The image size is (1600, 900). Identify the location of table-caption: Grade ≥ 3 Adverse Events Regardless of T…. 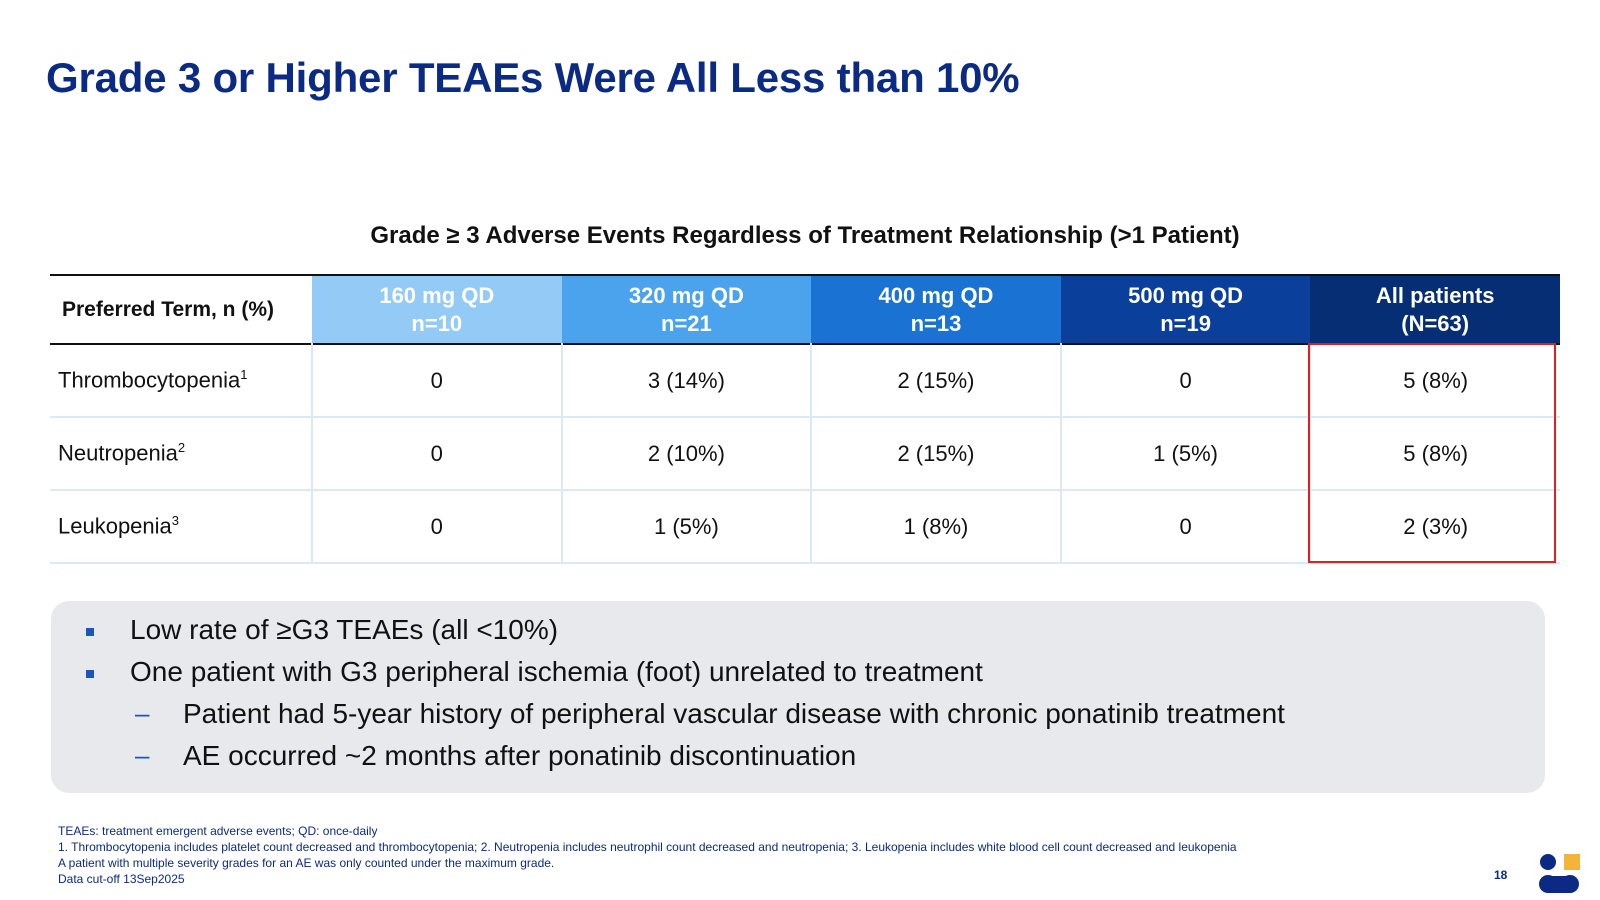
(805, 235).